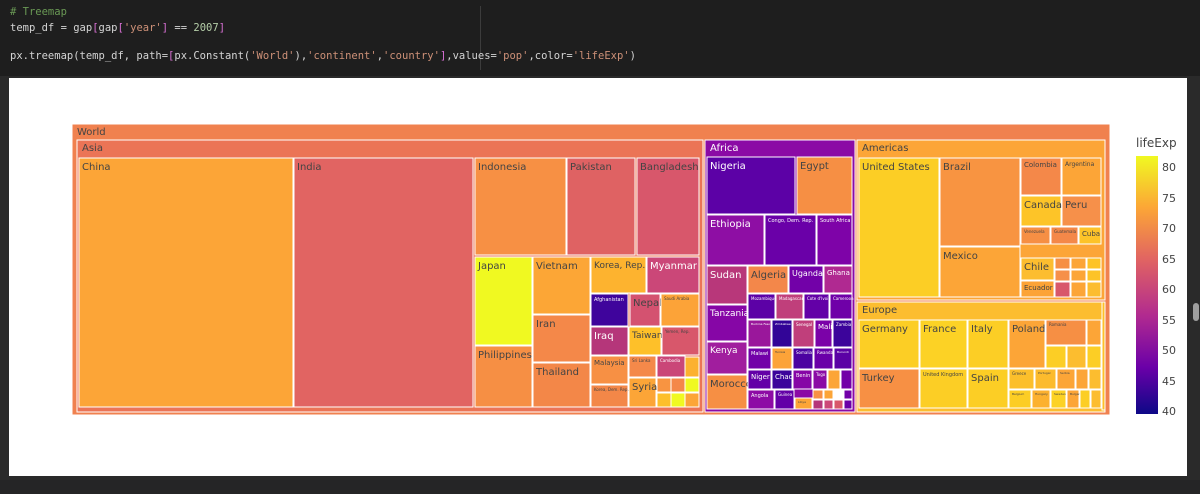 The width and height of the screenshot is (1200, 494). What do you see at coordinates (727, 285) in the screenshot?
I see `treemap-node-sudan` at bounding box center [727, 285].